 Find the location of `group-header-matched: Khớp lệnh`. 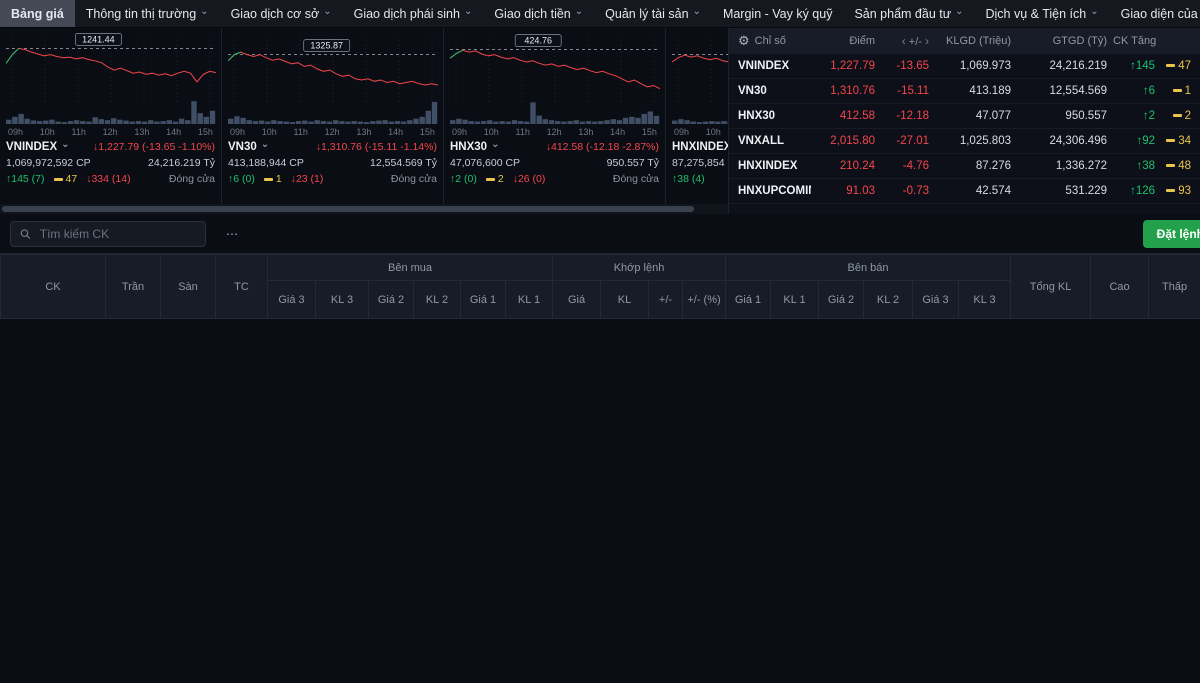

group-header-matched: Khớp lệnh is located at coordinates (639, 267).